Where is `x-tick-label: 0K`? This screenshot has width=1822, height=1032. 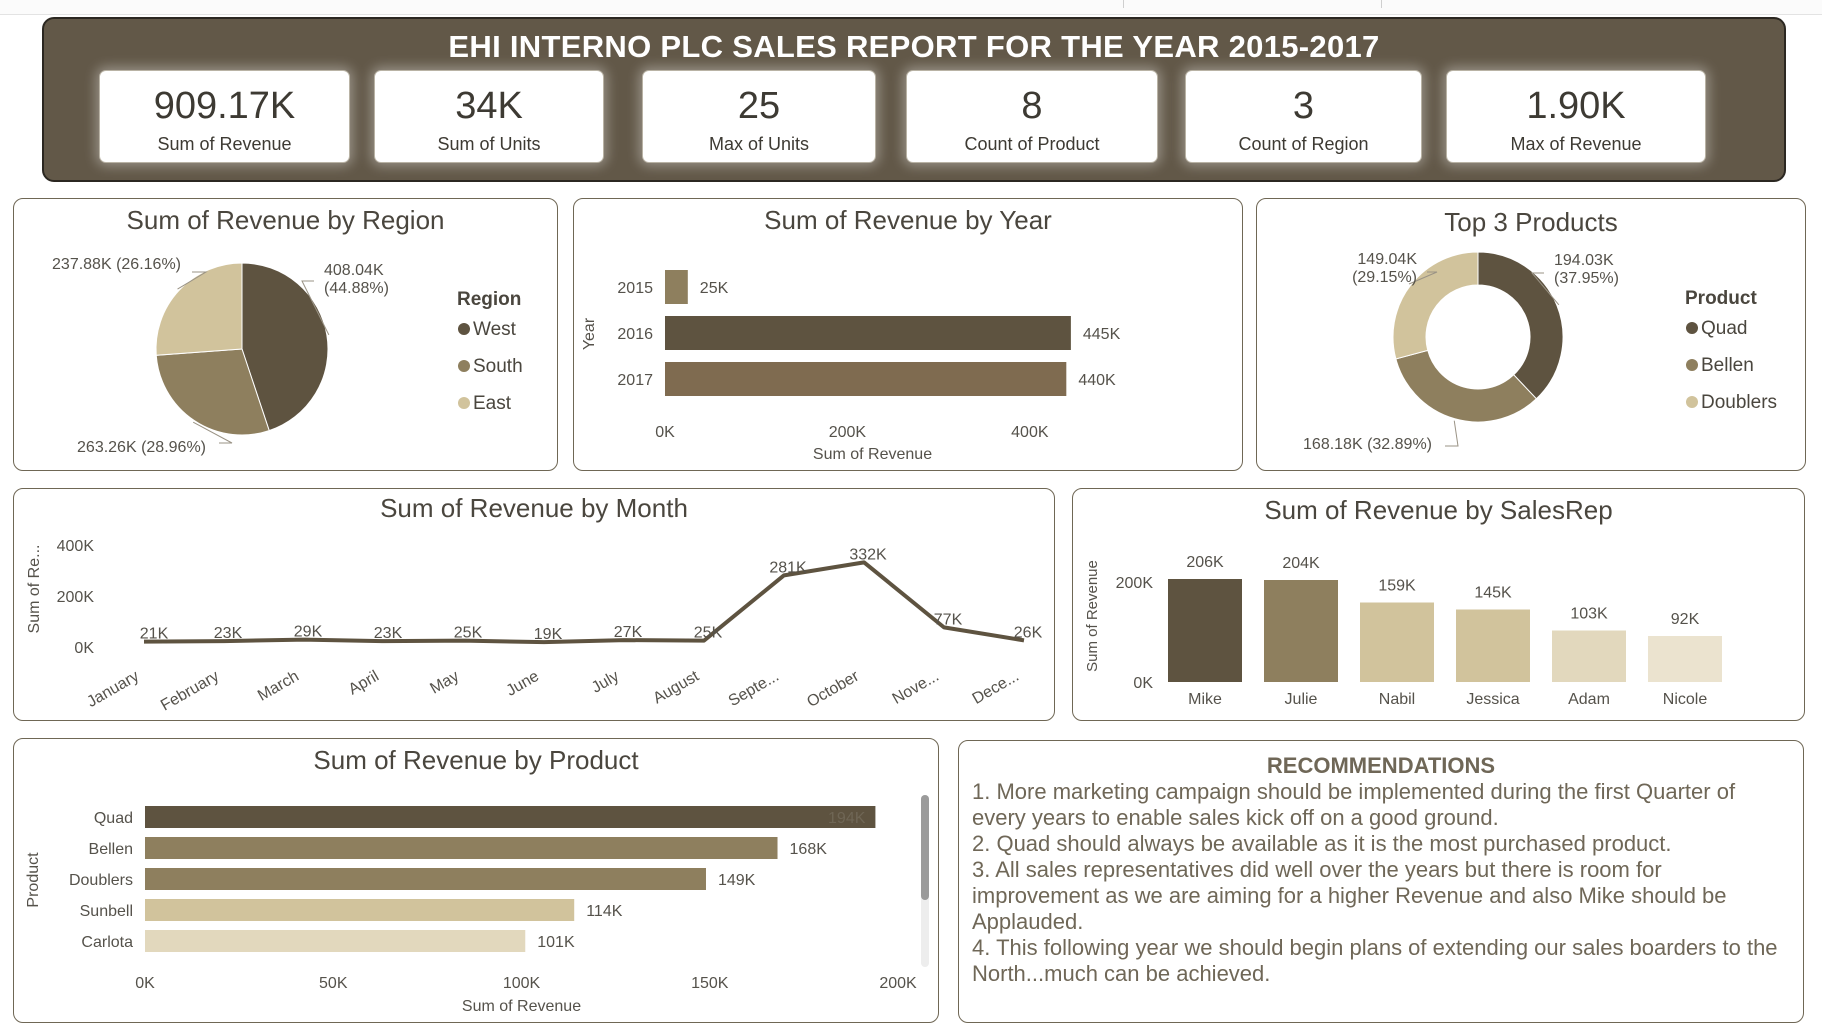
x-tick-label: 0K is located at coordinates (665, 432).